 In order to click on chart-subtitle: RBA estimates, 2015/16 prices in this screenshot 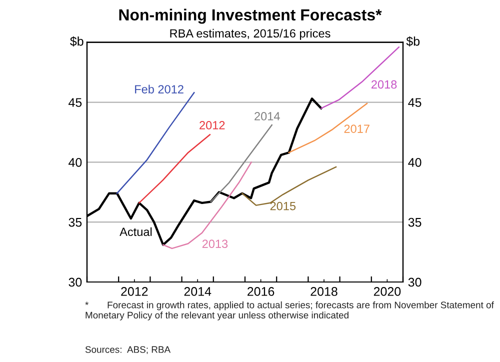, I will do `click(250, 34)`.